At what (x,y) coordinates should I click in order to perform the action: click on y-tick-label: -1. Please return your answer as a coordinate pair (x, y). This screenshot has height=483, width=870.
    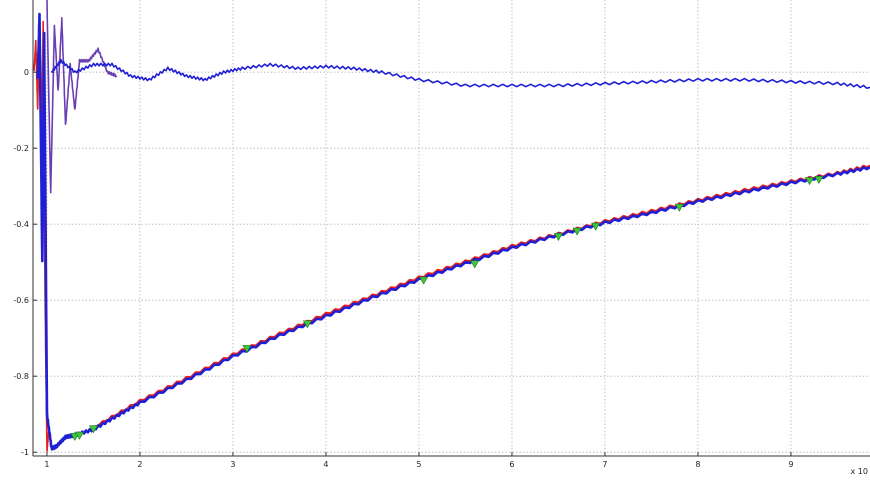
    Looking at the image, I should click on (25, 452).